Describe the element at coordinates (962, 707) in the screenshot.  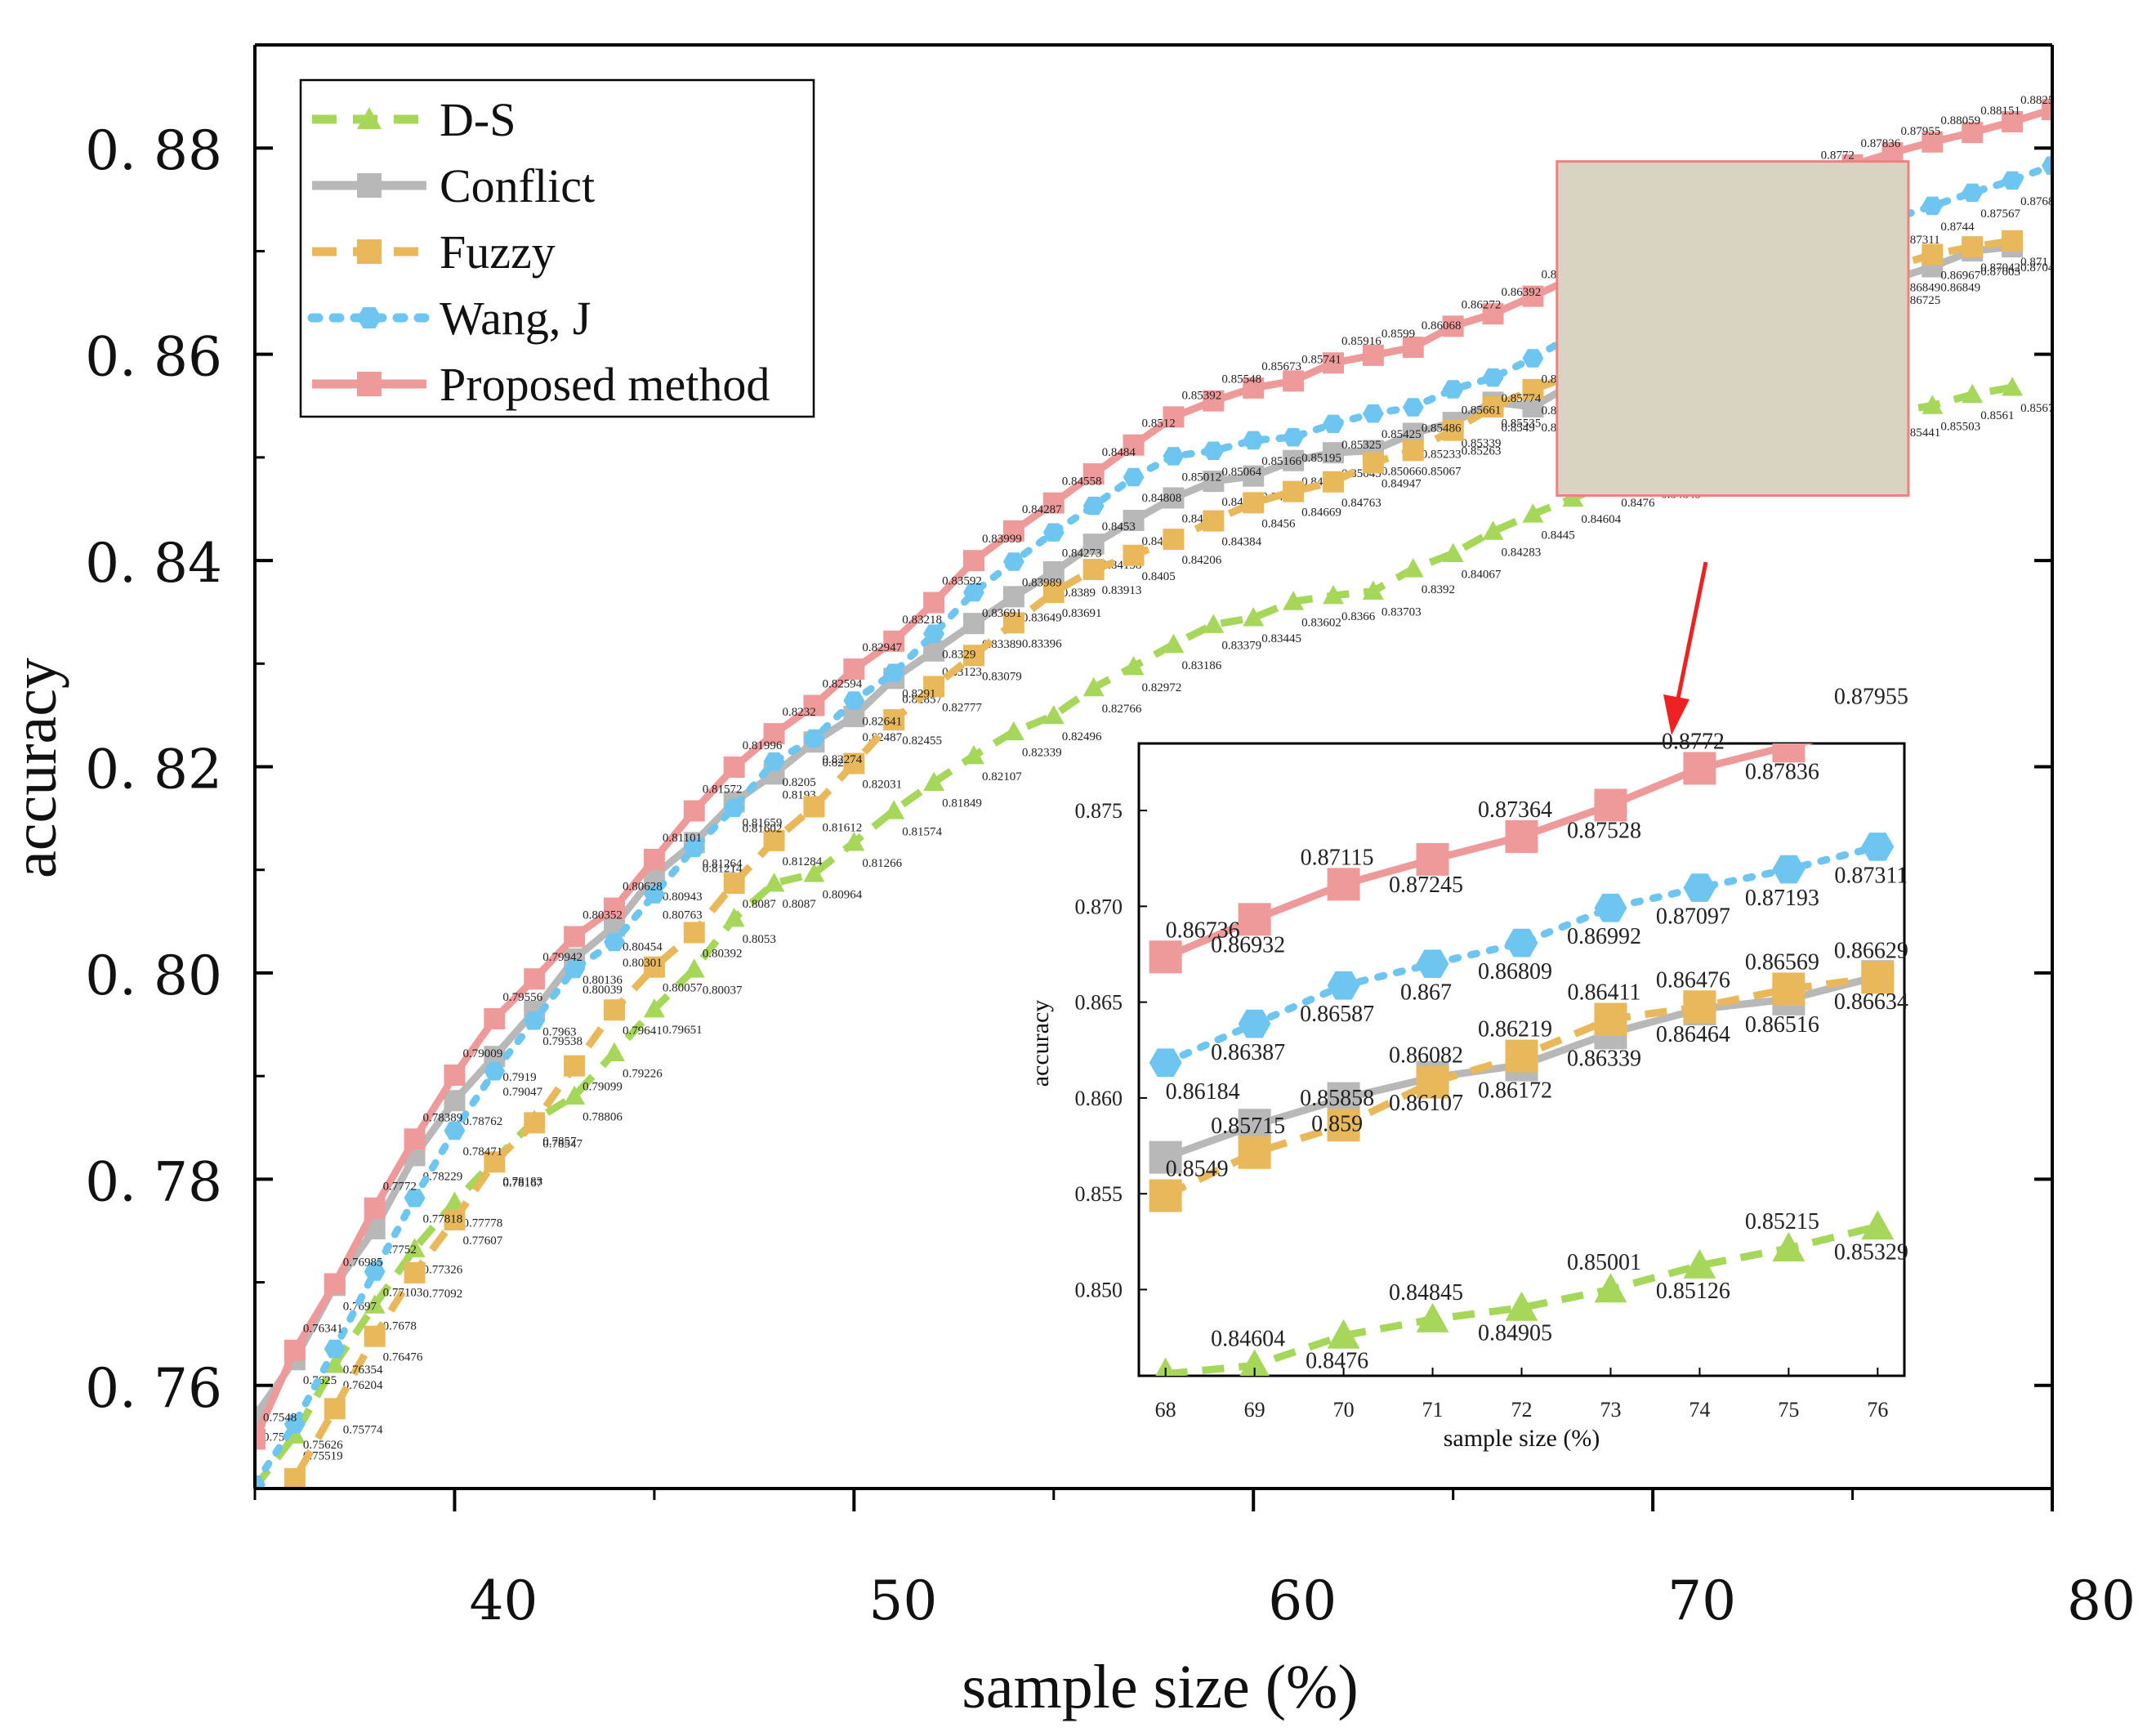
I see `data-label: 0.82777` at that location.